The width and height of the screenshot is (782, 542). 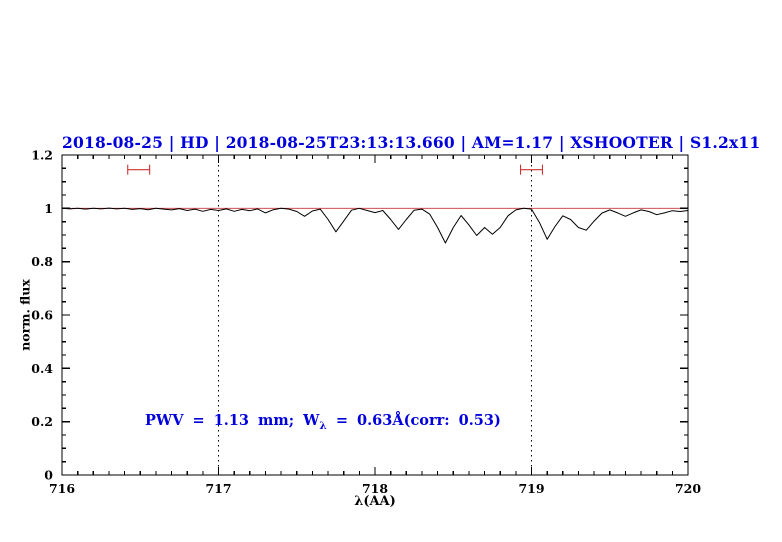 I want to click on spectrum-line, so click(x=375, y=225).